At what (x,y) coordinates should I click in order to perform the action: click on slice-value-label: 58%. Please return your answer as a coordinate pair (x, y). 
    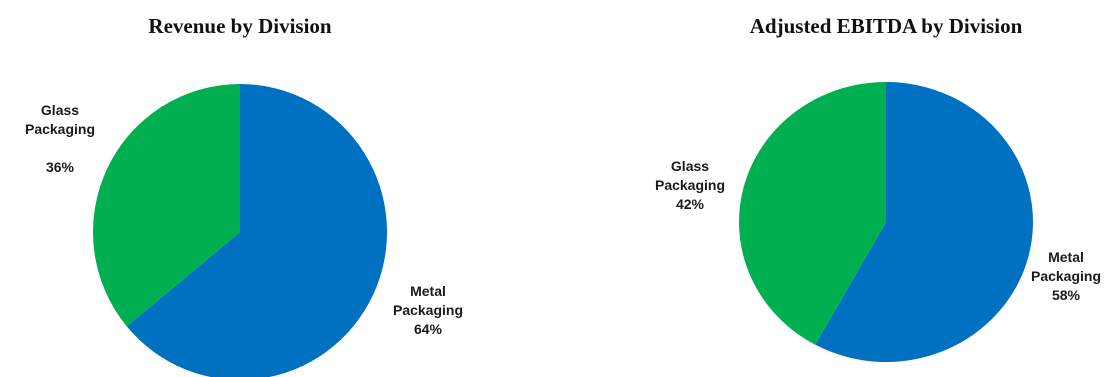
    Looking at the image, I should click on (1066, 295).